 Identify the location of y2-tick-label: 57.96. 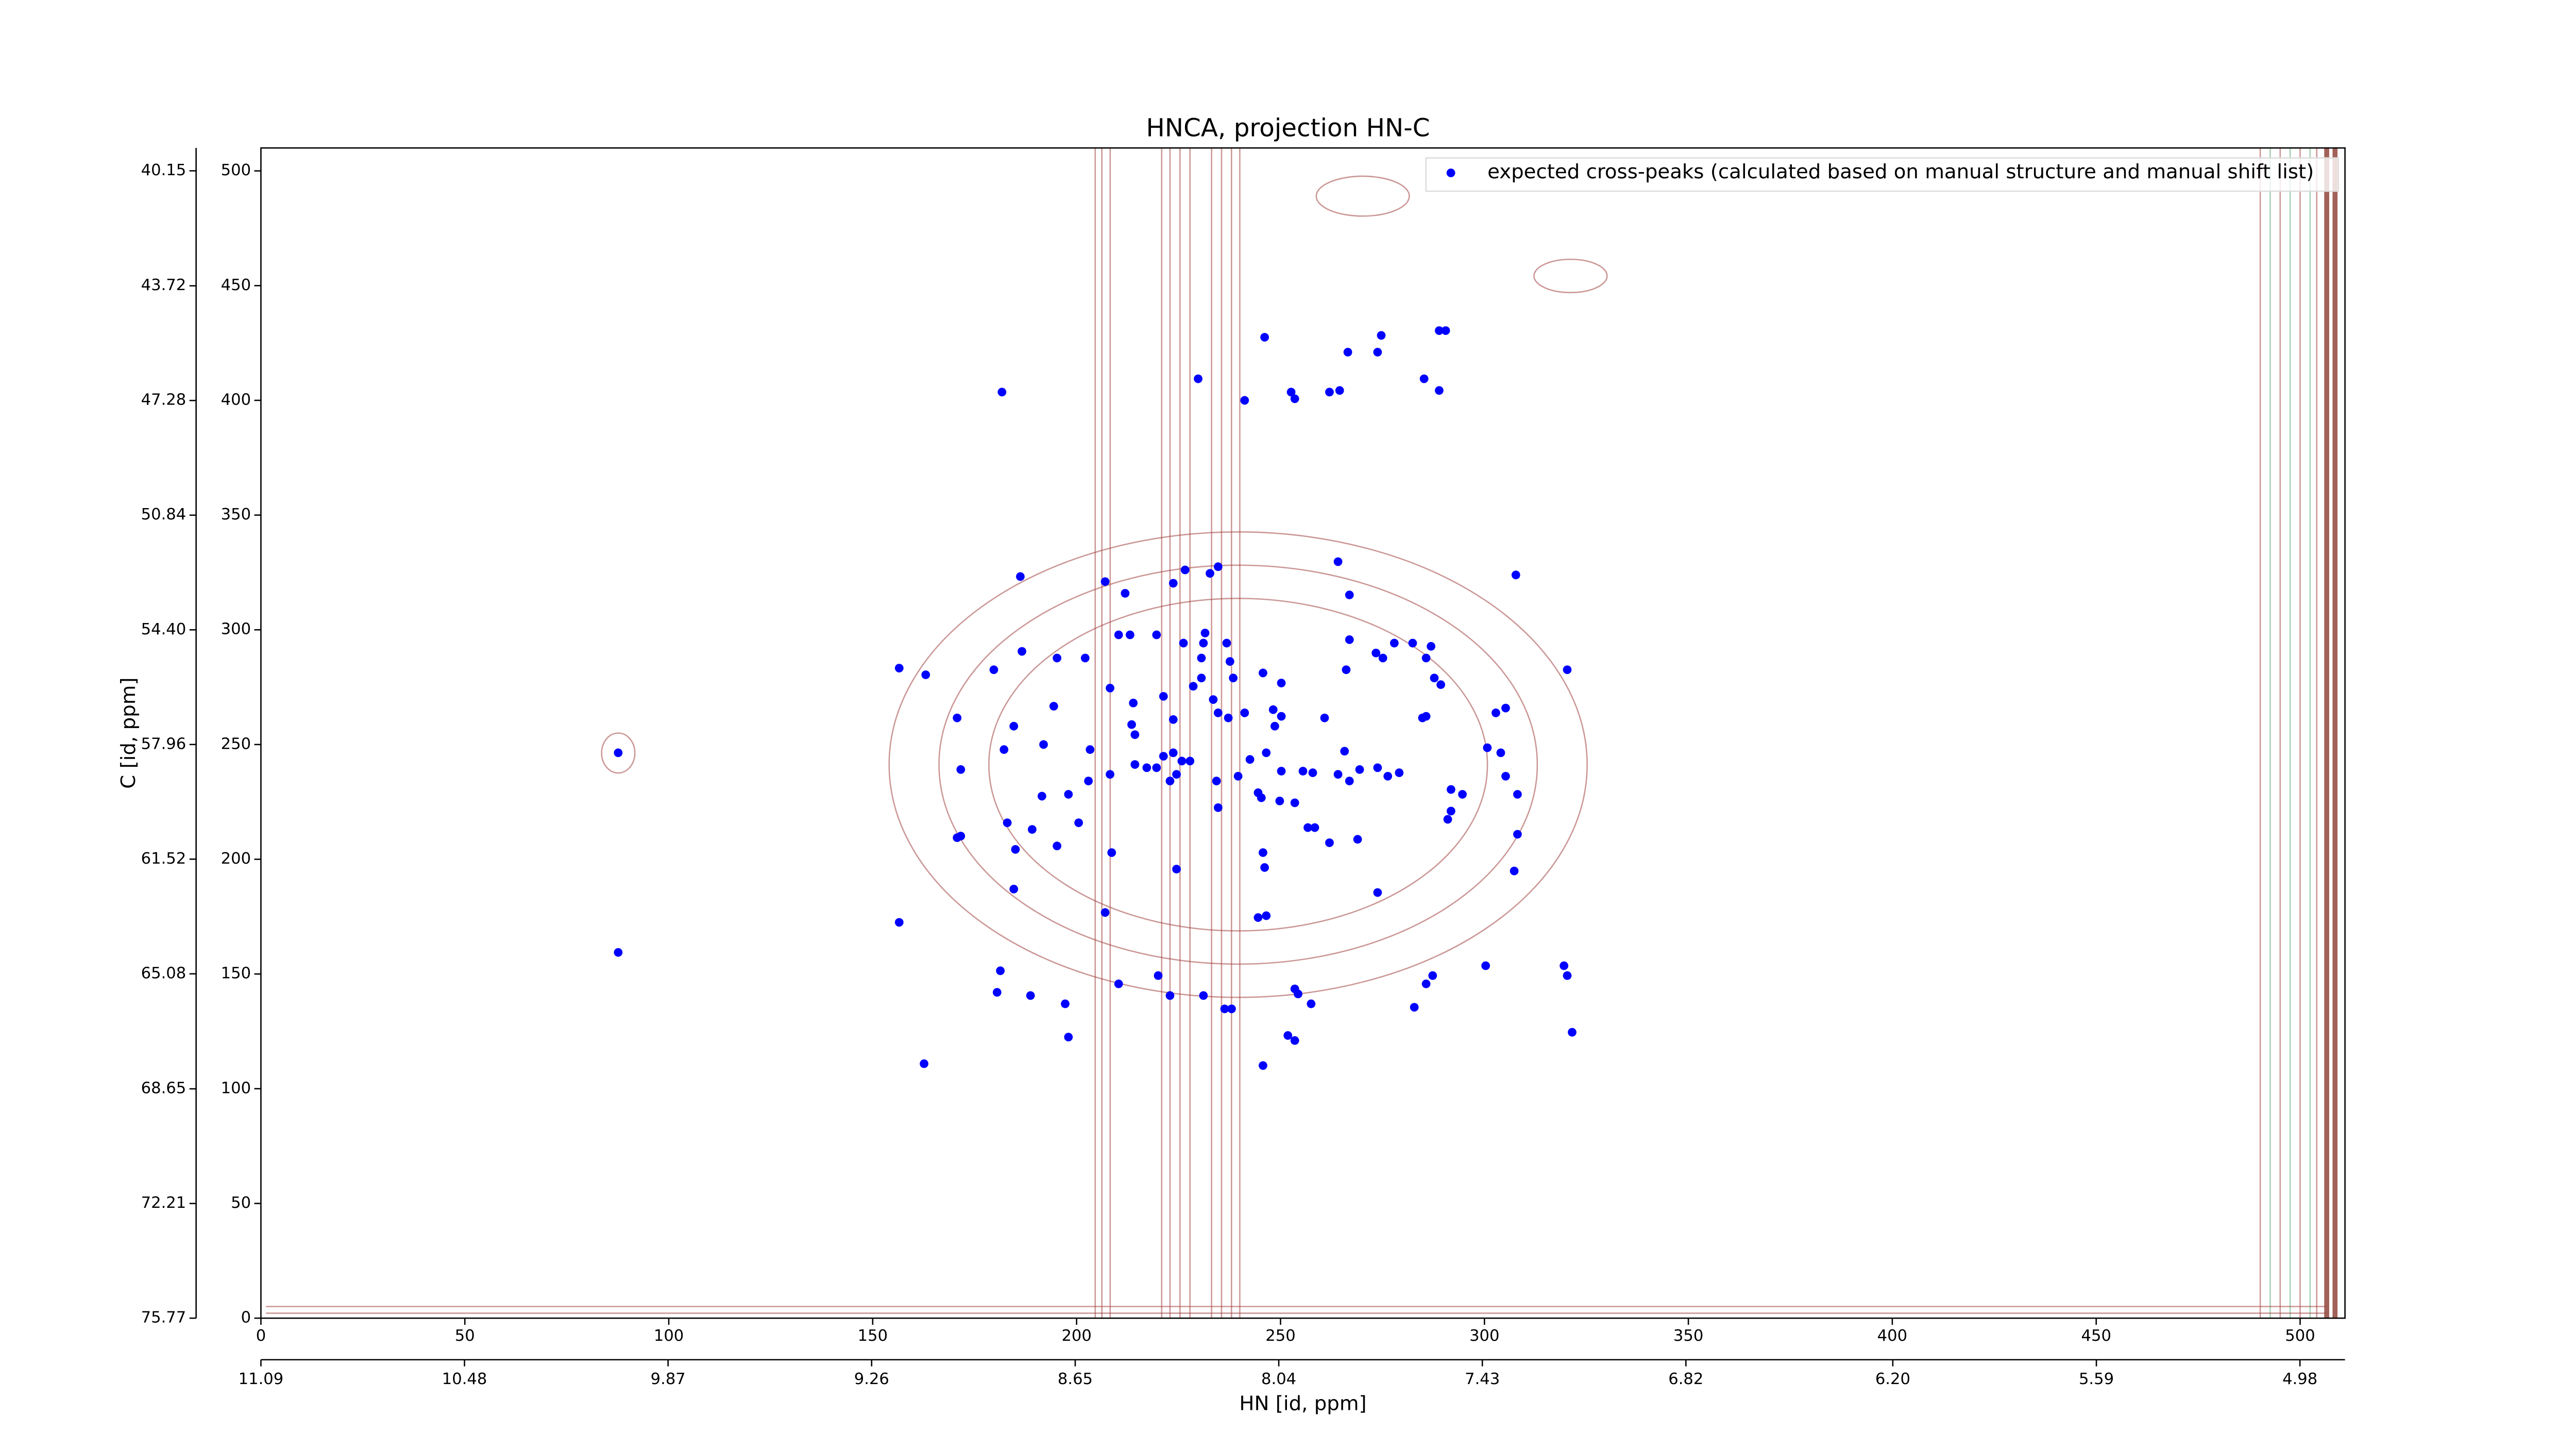
(164, 744).